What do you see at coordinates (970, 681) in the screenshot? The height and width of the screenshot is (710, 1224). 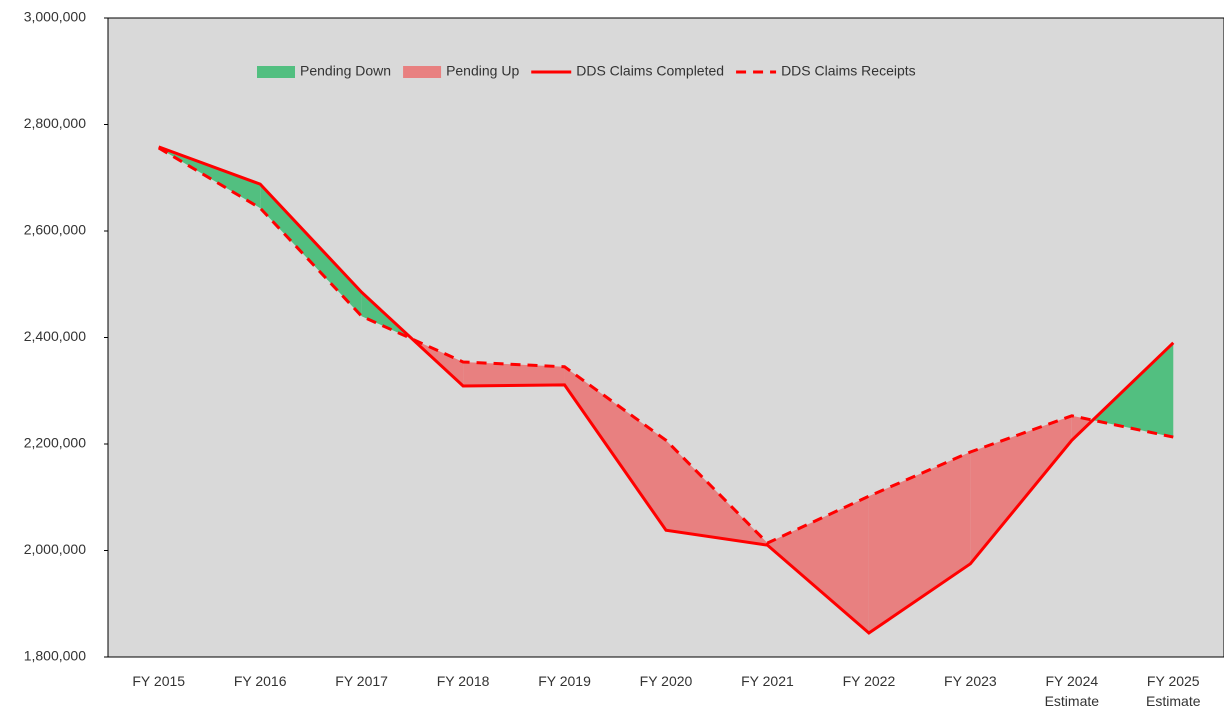 I see `x-tick-label: FY 2023` at bounding box center [970, 681].